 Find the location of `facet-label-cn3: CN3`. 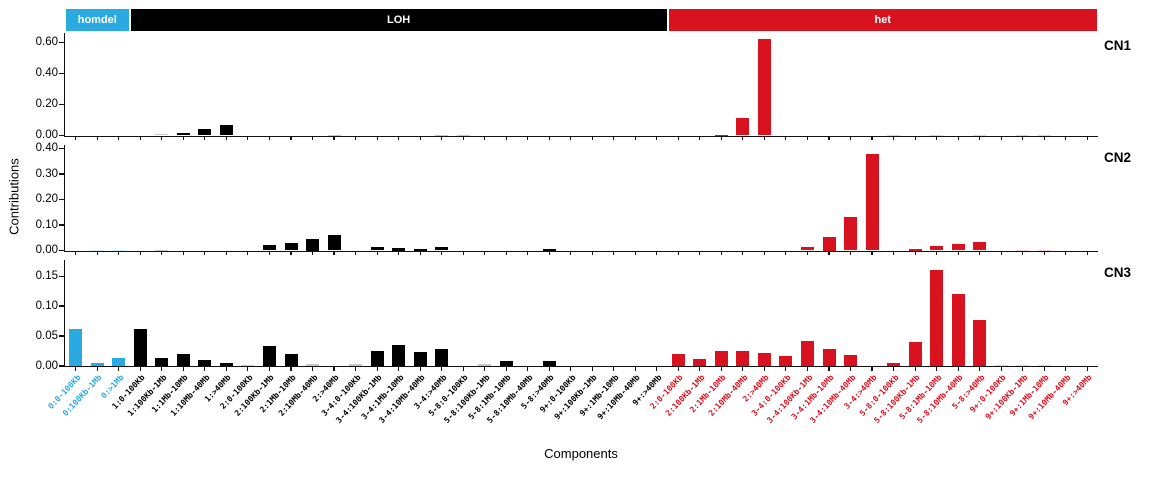

facet-label-cn3: CN3 is located at coordinates (1118, 272).